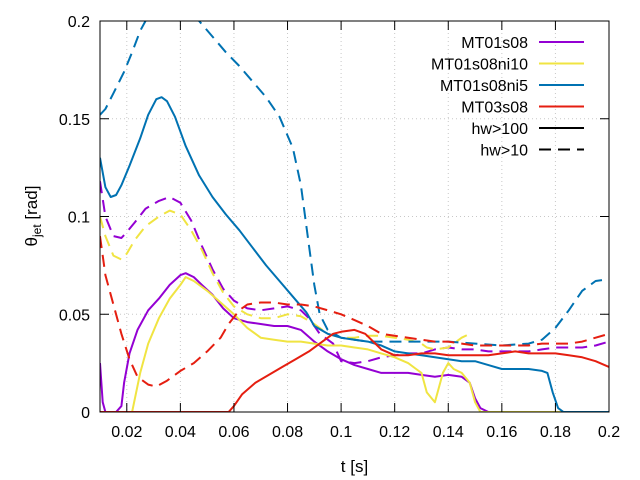  I want to click on y-tick-label: 0.15, so click(74, 120).